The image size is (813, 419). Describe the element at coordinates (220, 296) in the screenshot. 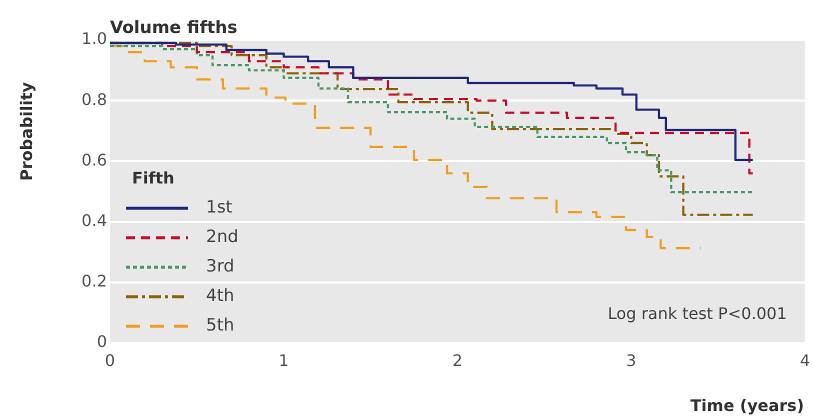

I see `legend-label: 4th` at that location.